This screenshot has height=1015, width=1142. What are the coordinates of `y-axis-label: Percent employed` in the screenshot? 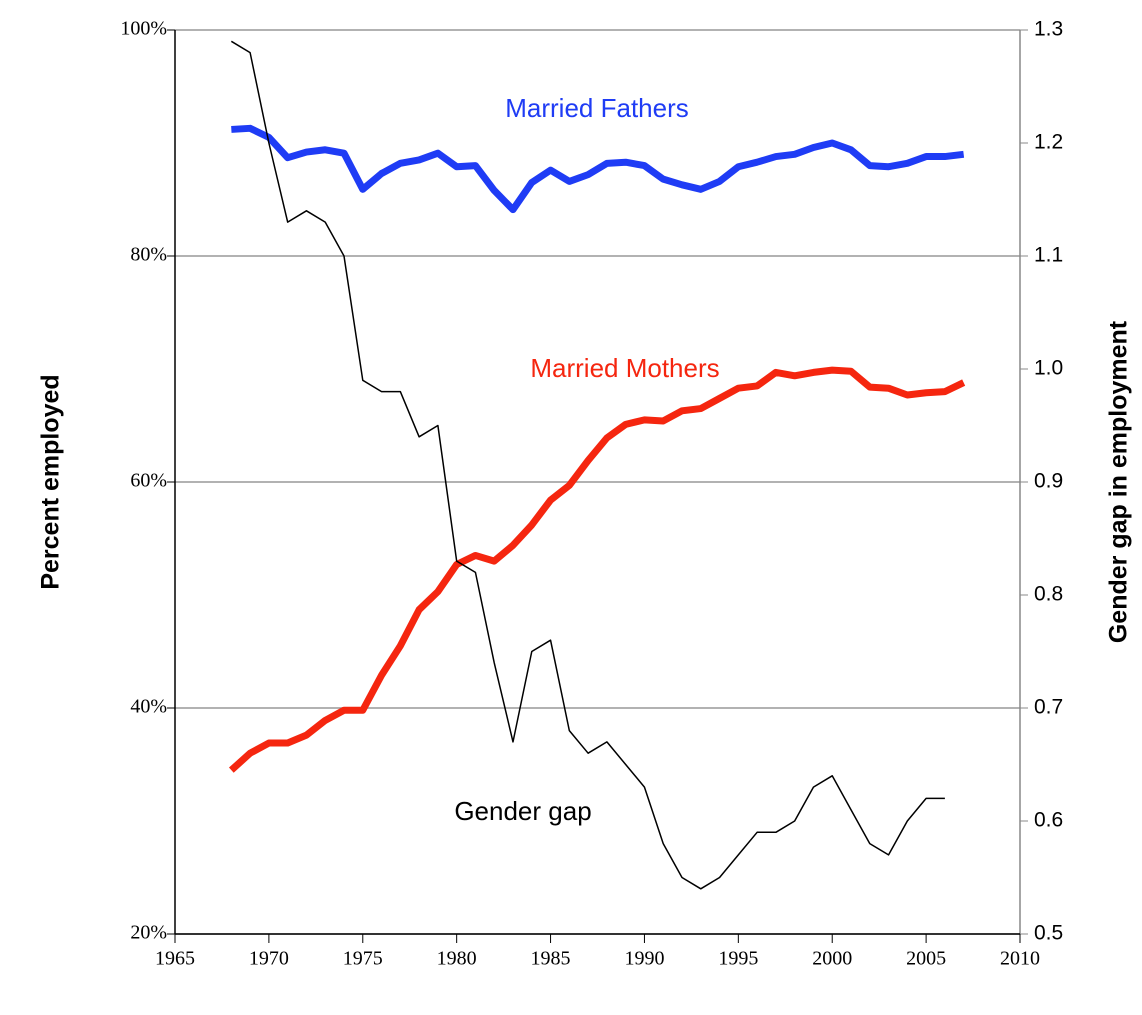 It's located at (51, 481).